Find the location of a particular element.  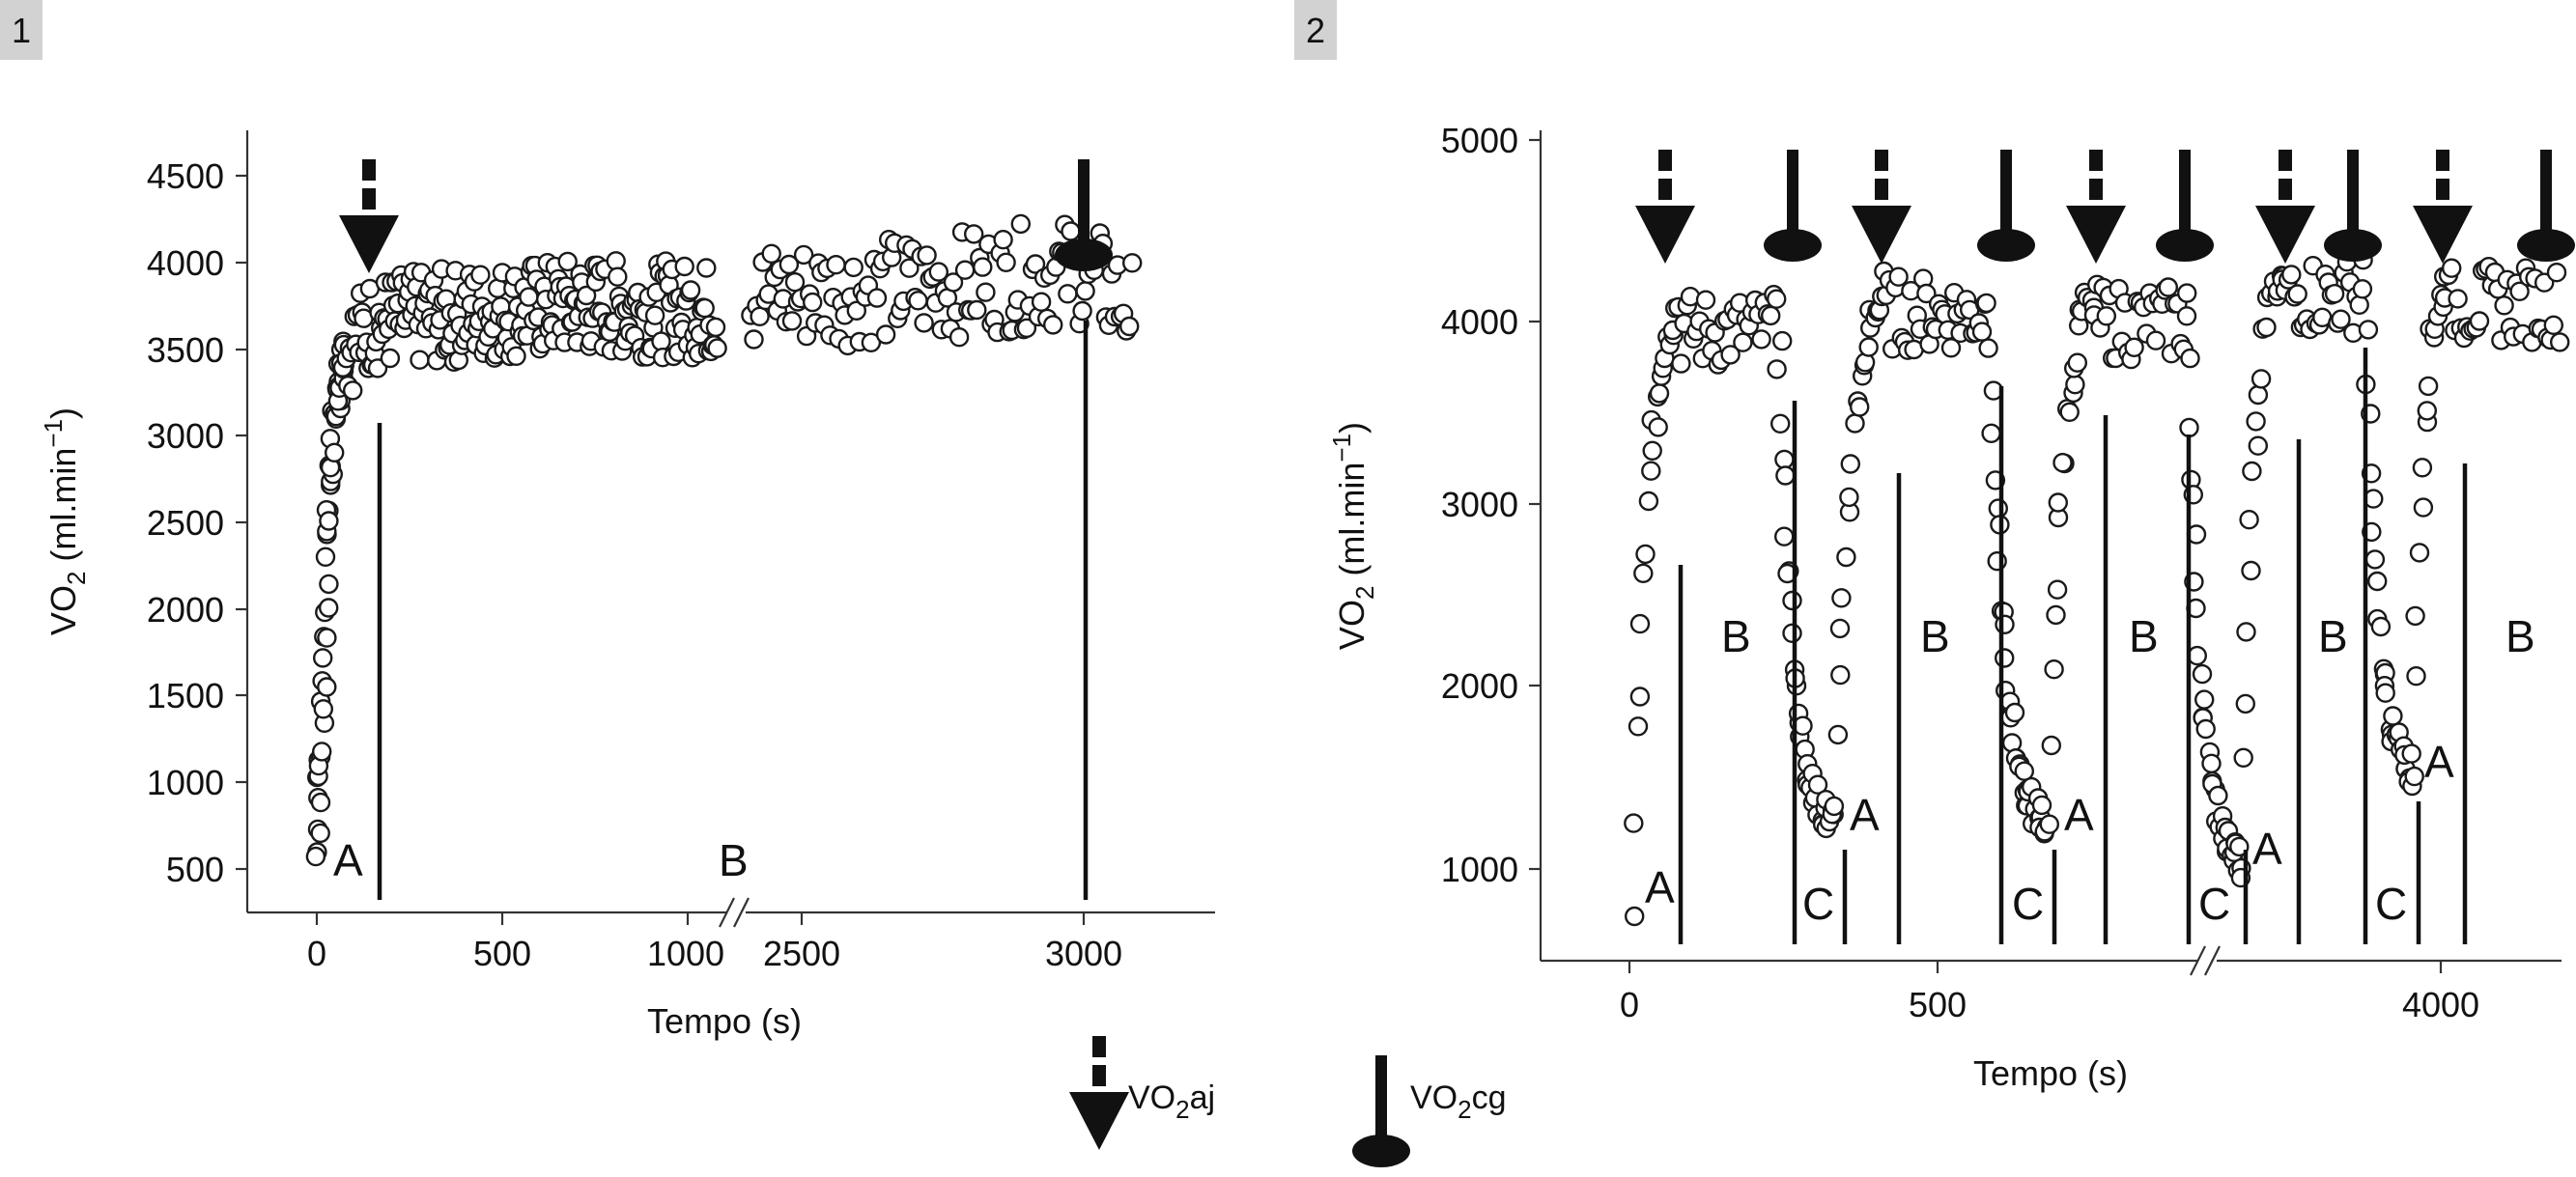

panel-1-y-tick-2500: 2500 is located at coordinates (185, 523).